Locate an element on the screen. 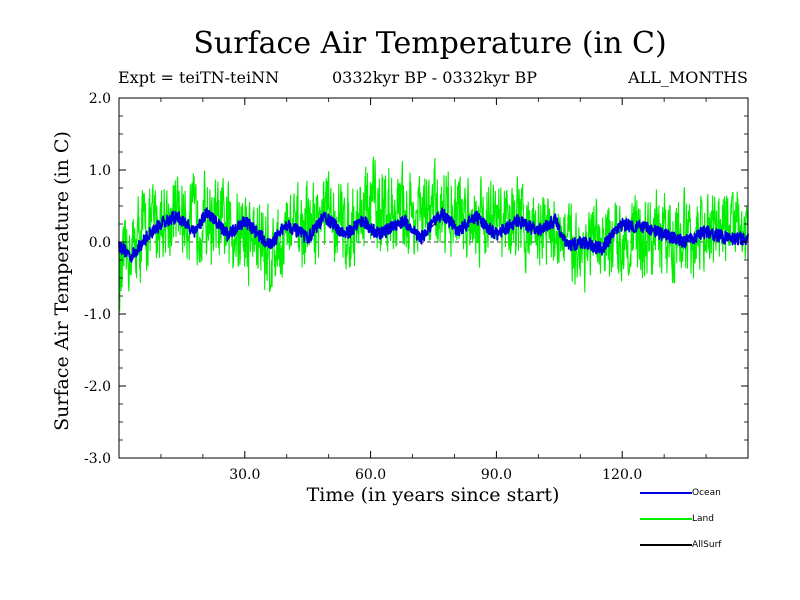 Image resolution: width=800 pixels, height=600 pixels. legend-swatch-land is located at coordinates (666, 519).